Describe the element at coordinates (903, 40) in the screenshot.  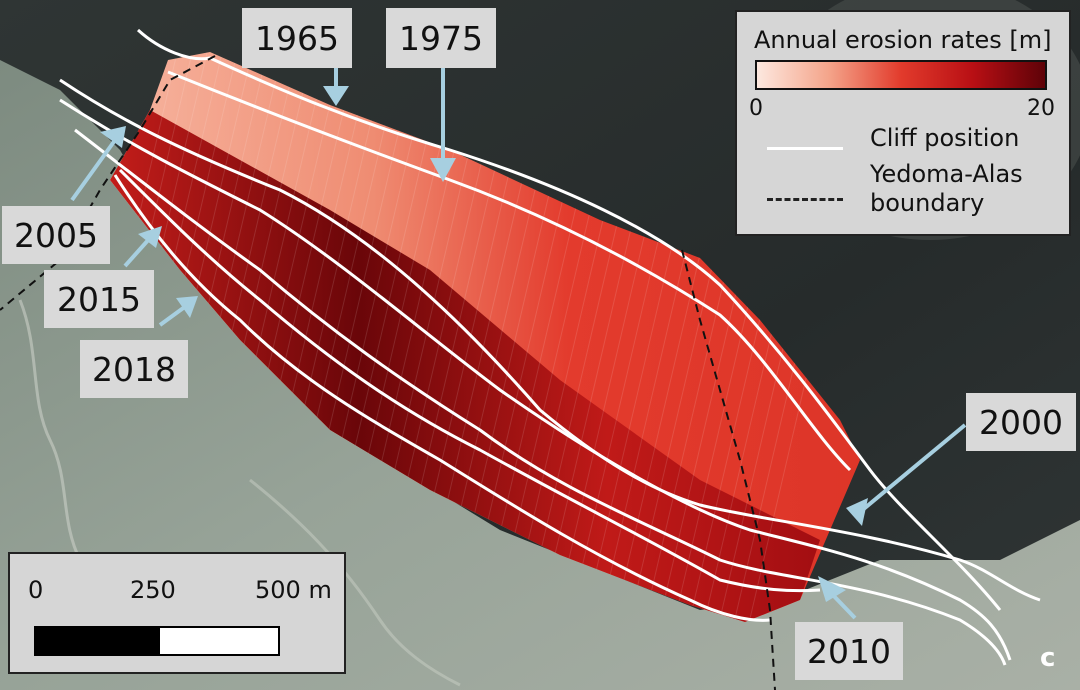
I see `legend-title: Annual erosion rates [m]` at that location.